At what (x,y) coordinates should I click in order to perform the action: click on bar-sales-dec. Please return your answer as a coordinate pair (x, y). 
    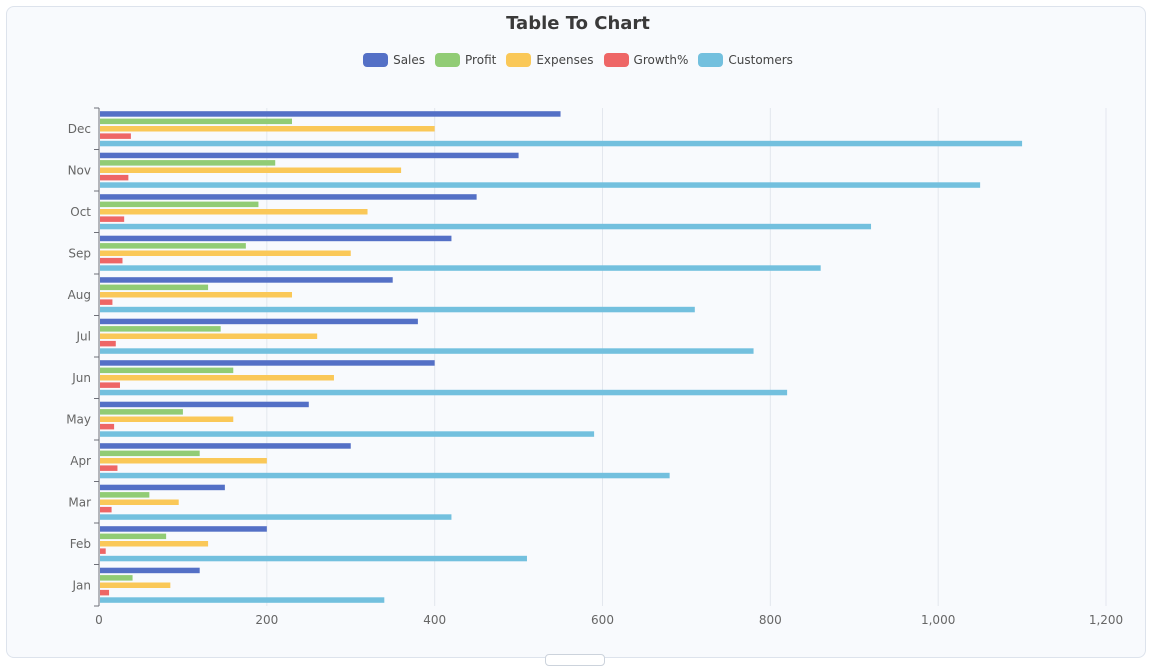
    Looking at the image, I should click on (330, 114).